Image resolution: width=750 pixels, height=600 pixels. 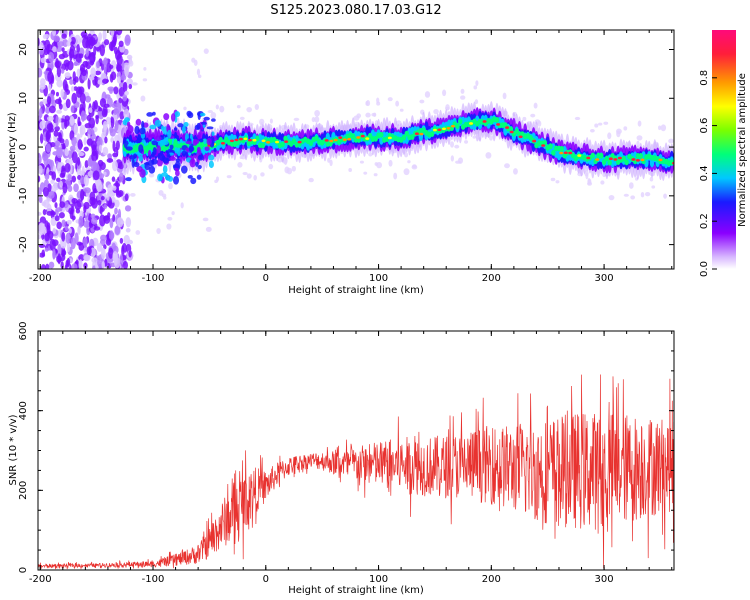 I want to click on colorbar-tick-label: 0.0, so click(x=704, y=269).